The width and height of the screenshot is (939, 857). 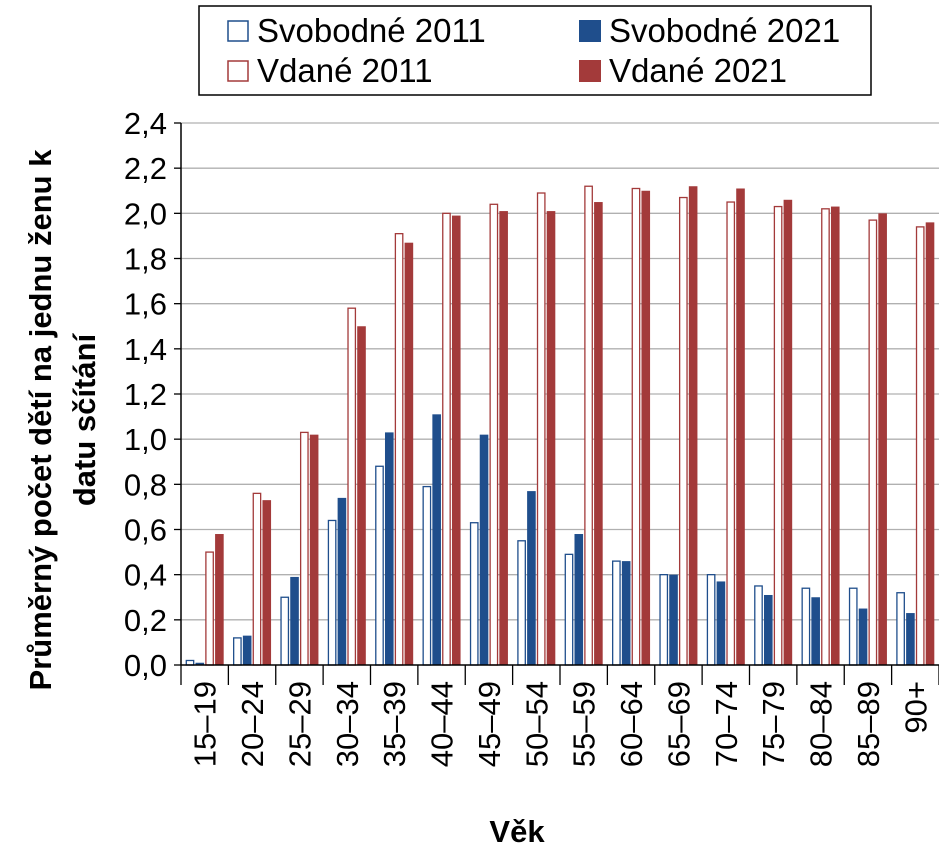 What do you see at coordinates (389, 548) in the screenshot?
I see `bar-svobodné-2021-4` at bounding box center [389, 548].